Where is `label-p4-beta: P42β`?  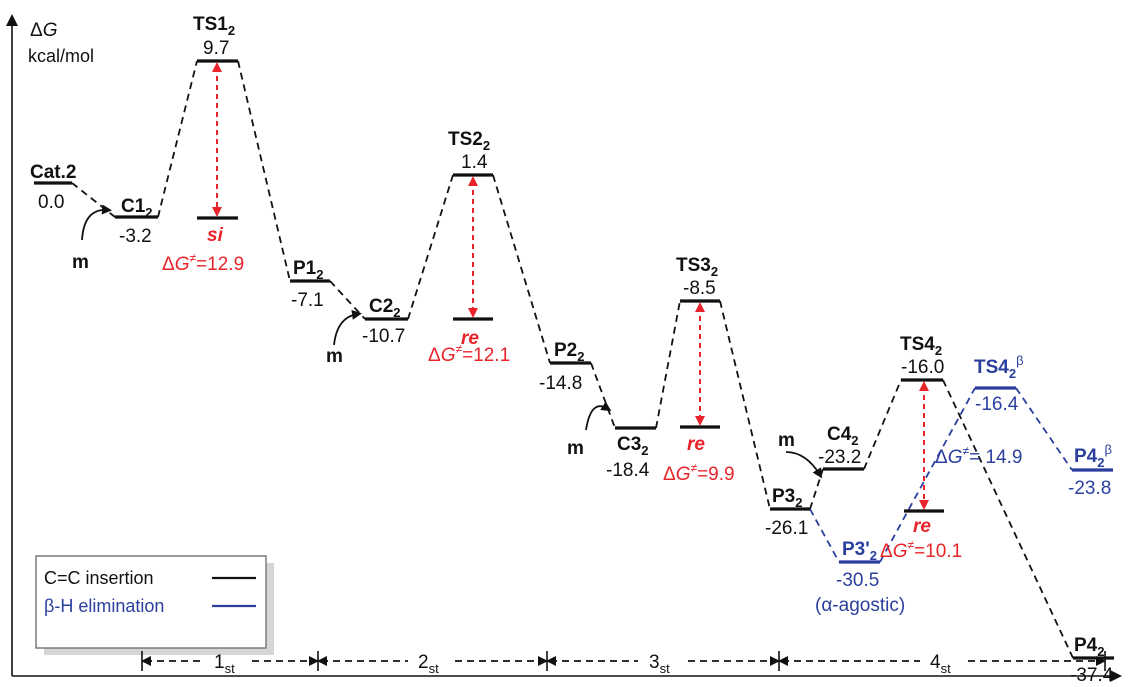 label-p4-beta: P42β is located at coordinates (1093, 456).